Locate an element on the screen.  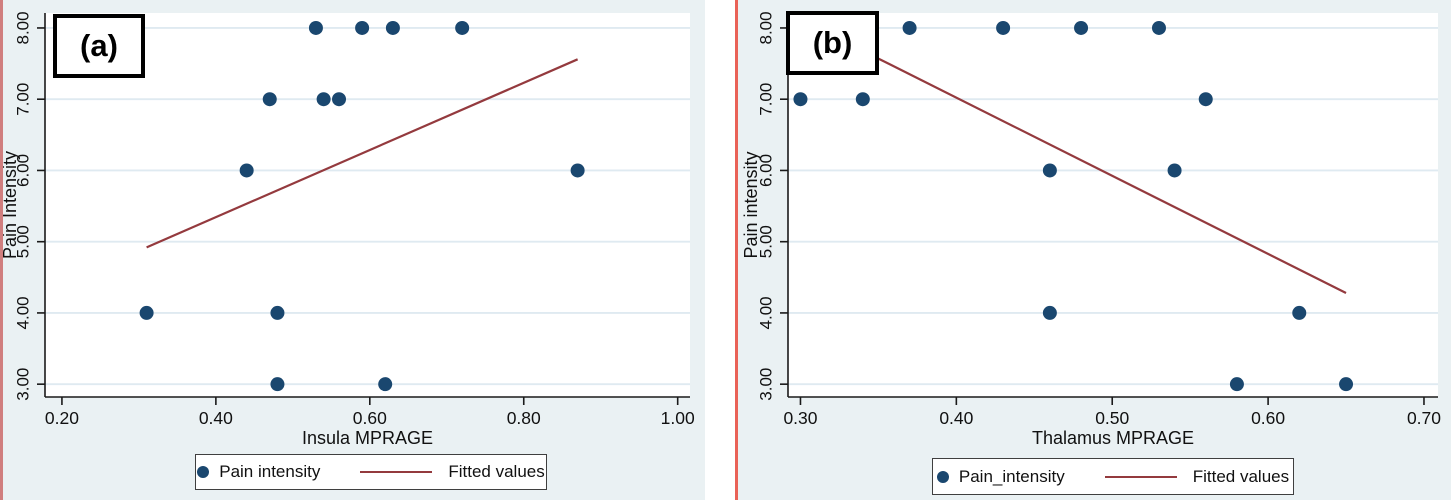
legend-label-fitted-values-a: Fitted values is located at coordinates (496, 471).